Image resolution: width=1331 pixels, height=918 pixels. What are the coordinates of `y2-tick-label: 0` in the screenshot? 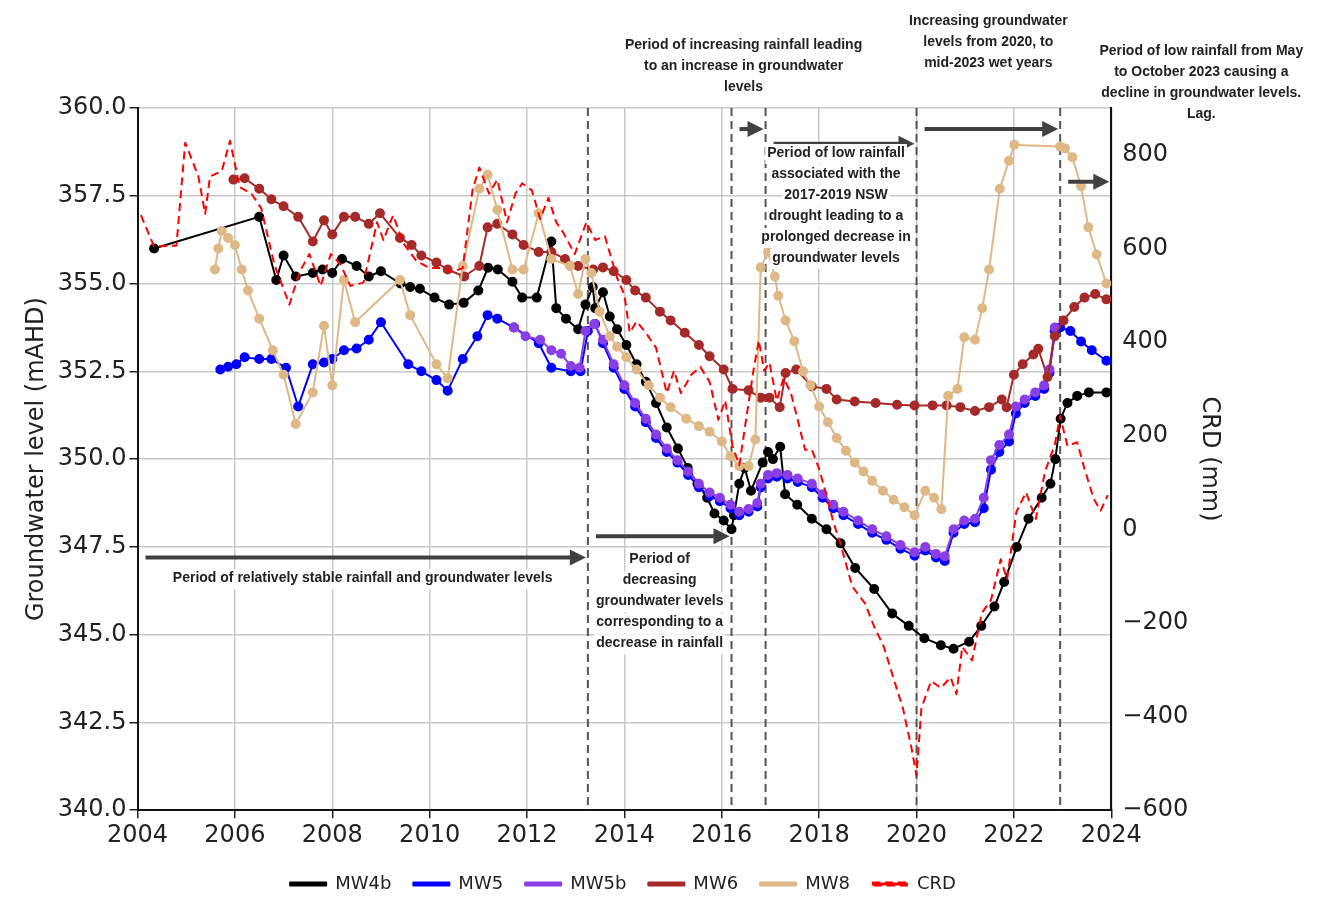 It's located at (1130, 527).